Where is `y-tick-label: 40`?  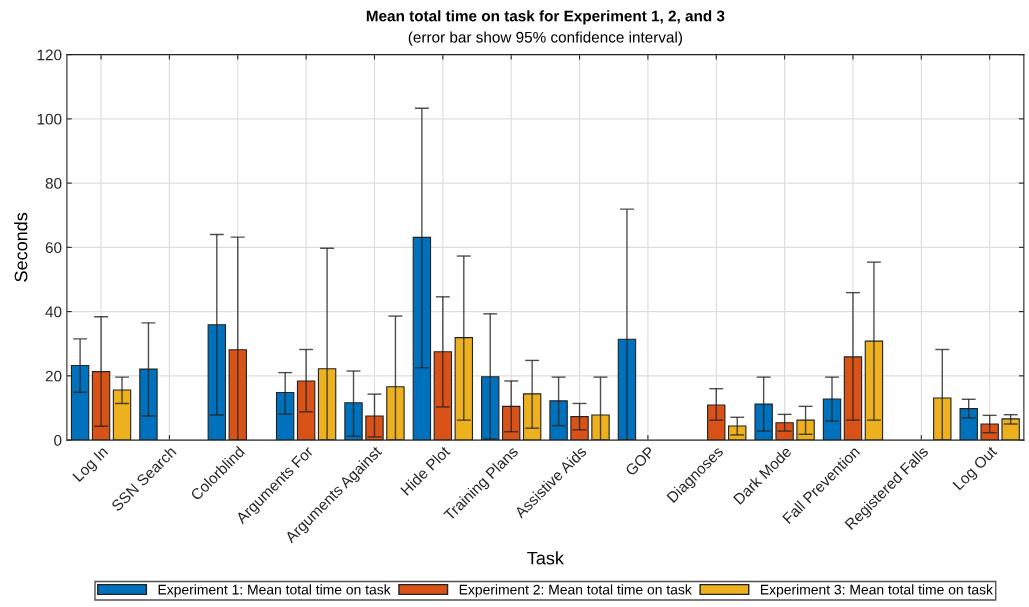
y-tick-label: 40 is located at coordinates (53, 312).